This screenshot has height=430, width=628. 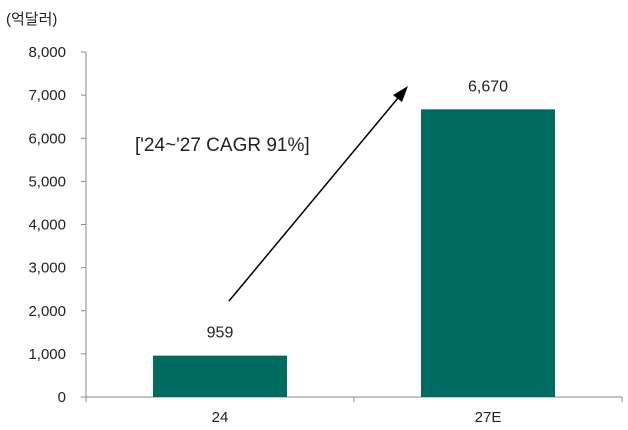 I want to click on y-tick-label: 1,000, so click(x=47, y=354).